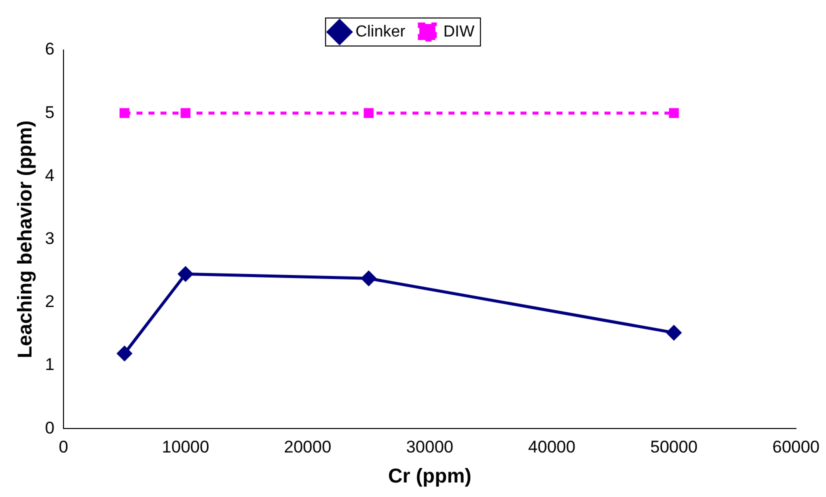  Describe the element at coordinates (49, 112) in the screenshot. I see `y-tick-label: 5` at that location.